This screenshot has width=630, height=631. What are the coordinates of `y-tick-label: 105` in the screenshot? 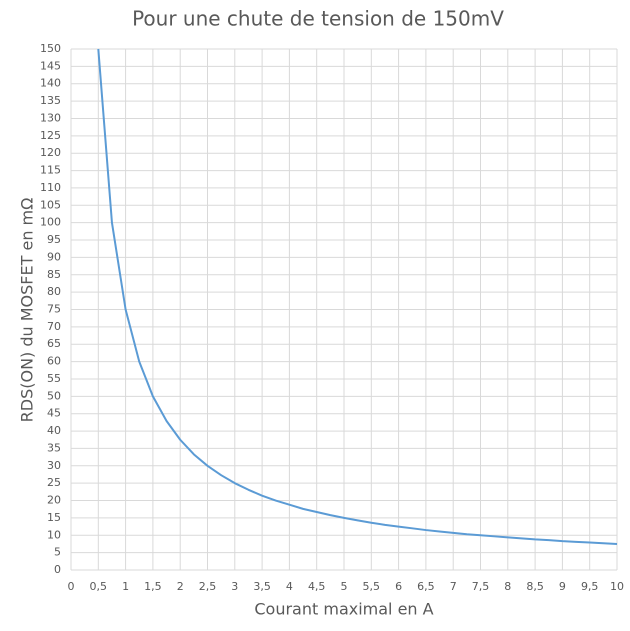 It's located at (50, 204).